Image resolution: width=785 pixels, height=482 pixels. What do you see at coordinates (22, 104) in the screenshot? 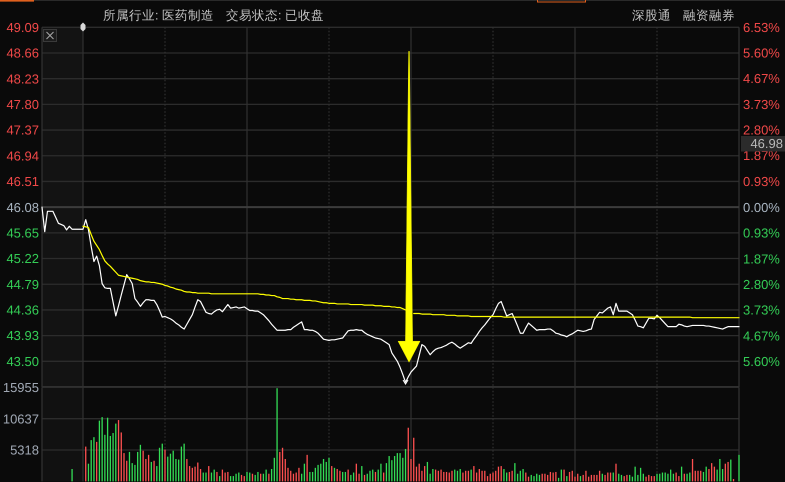
I see `y-tick-label: 47.80` at bounding box center [22, 104].